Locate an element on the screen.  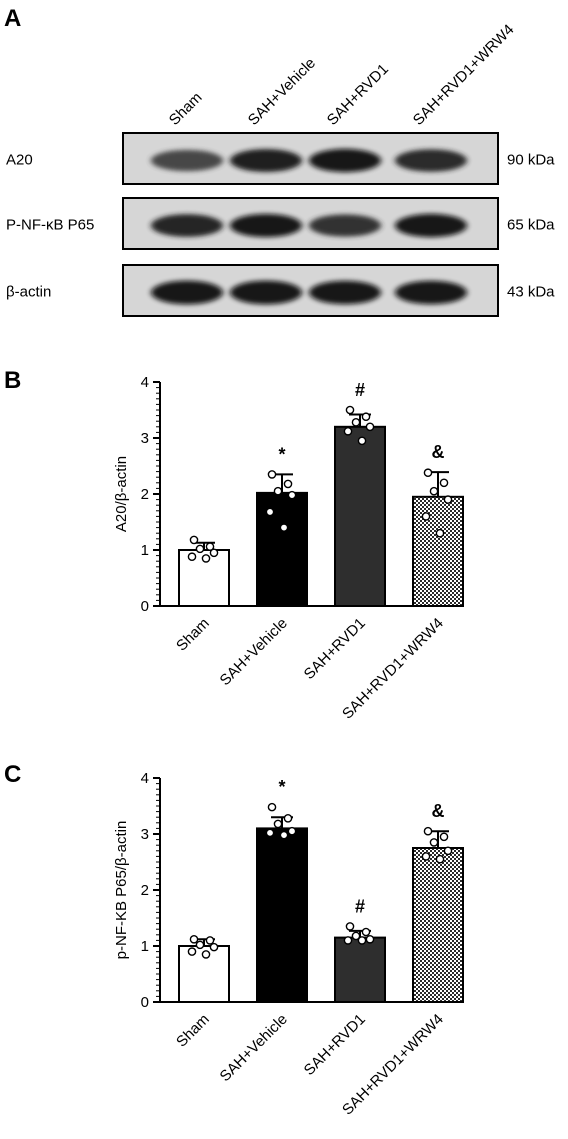
panel-b-letter: B is located at coordinates (12, 380).